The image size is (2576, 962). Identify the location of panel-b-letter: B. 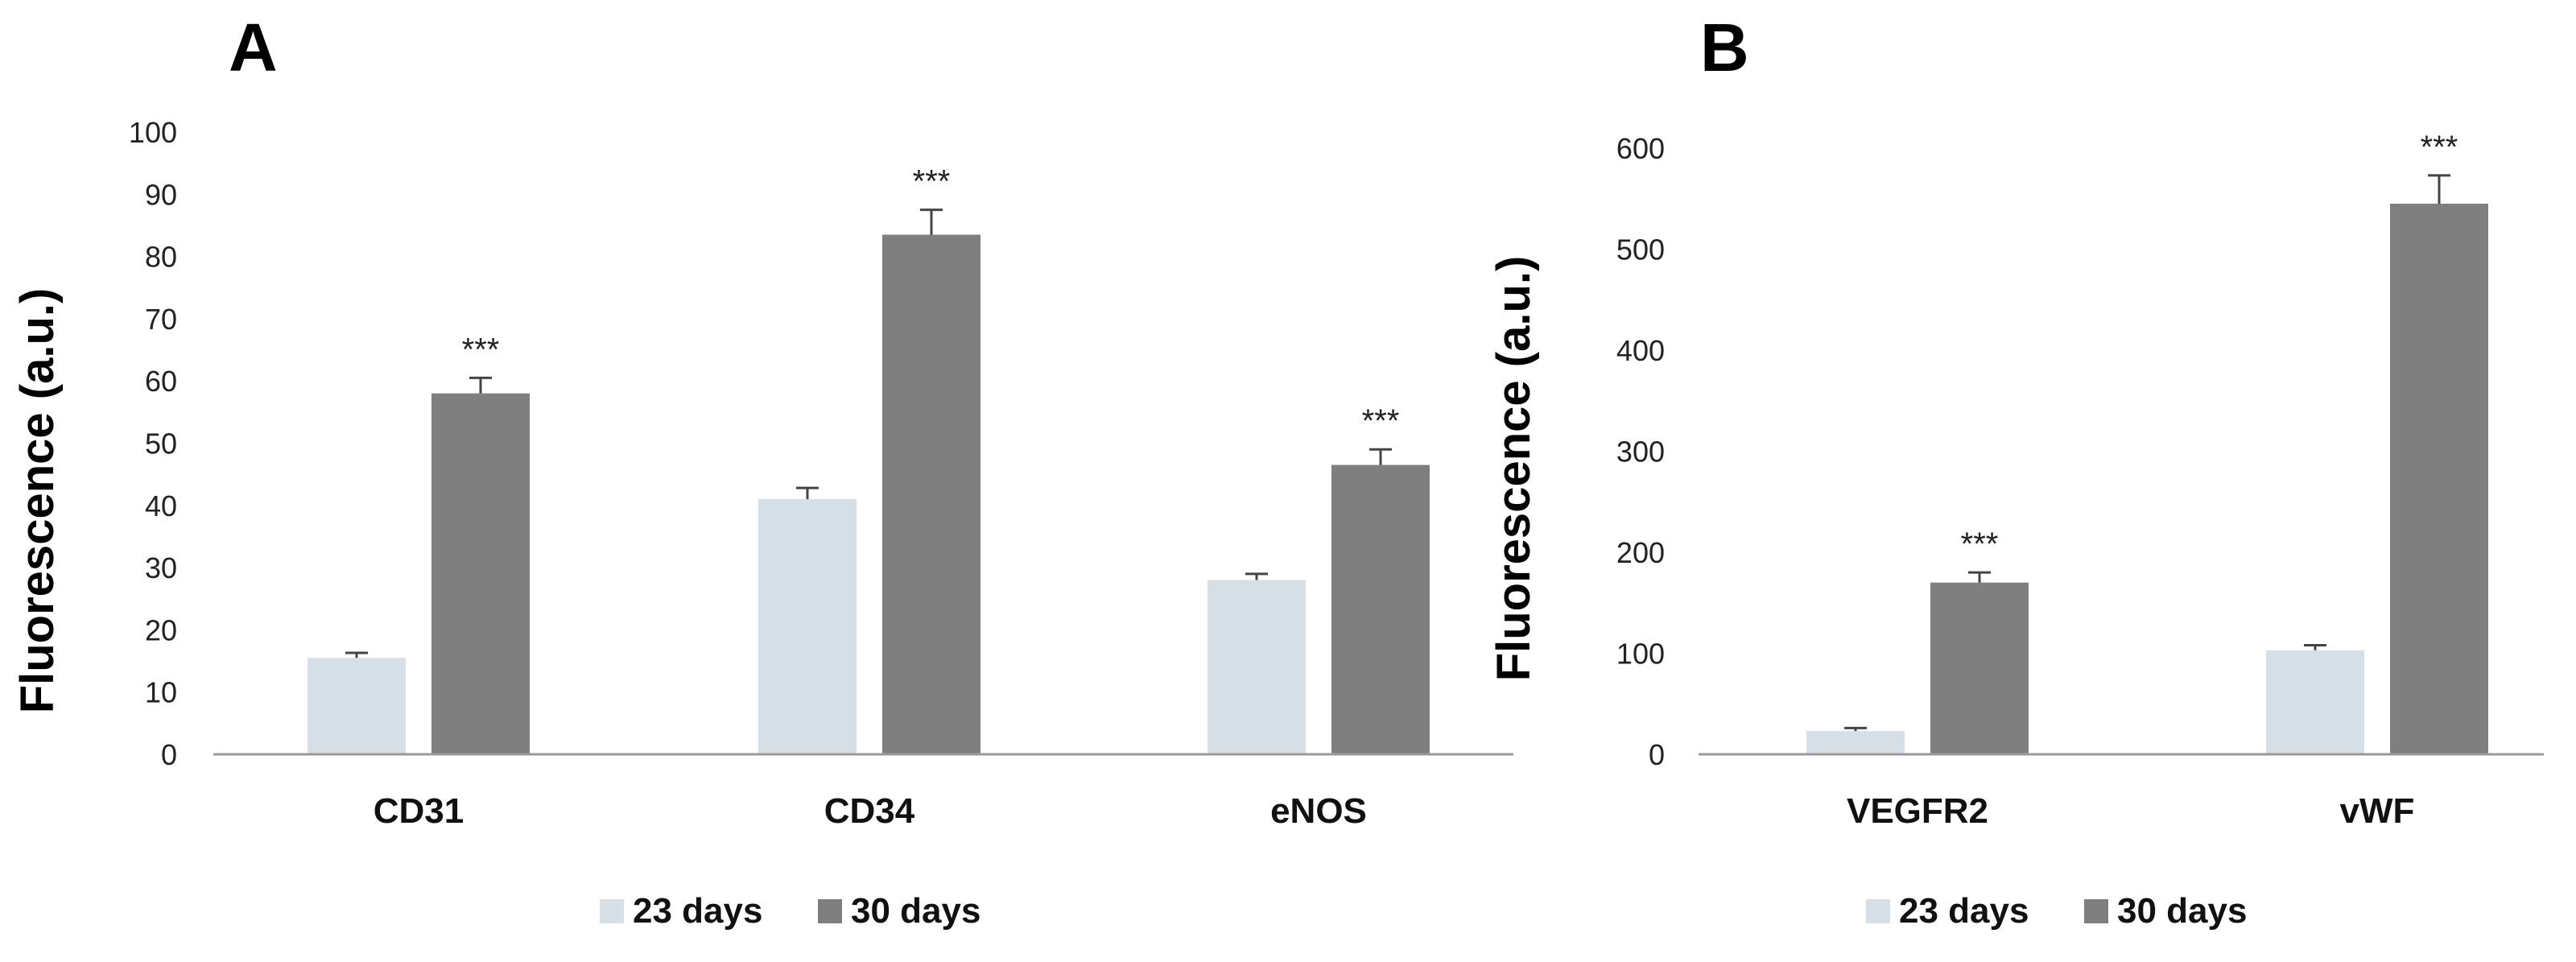
(1724, 47).